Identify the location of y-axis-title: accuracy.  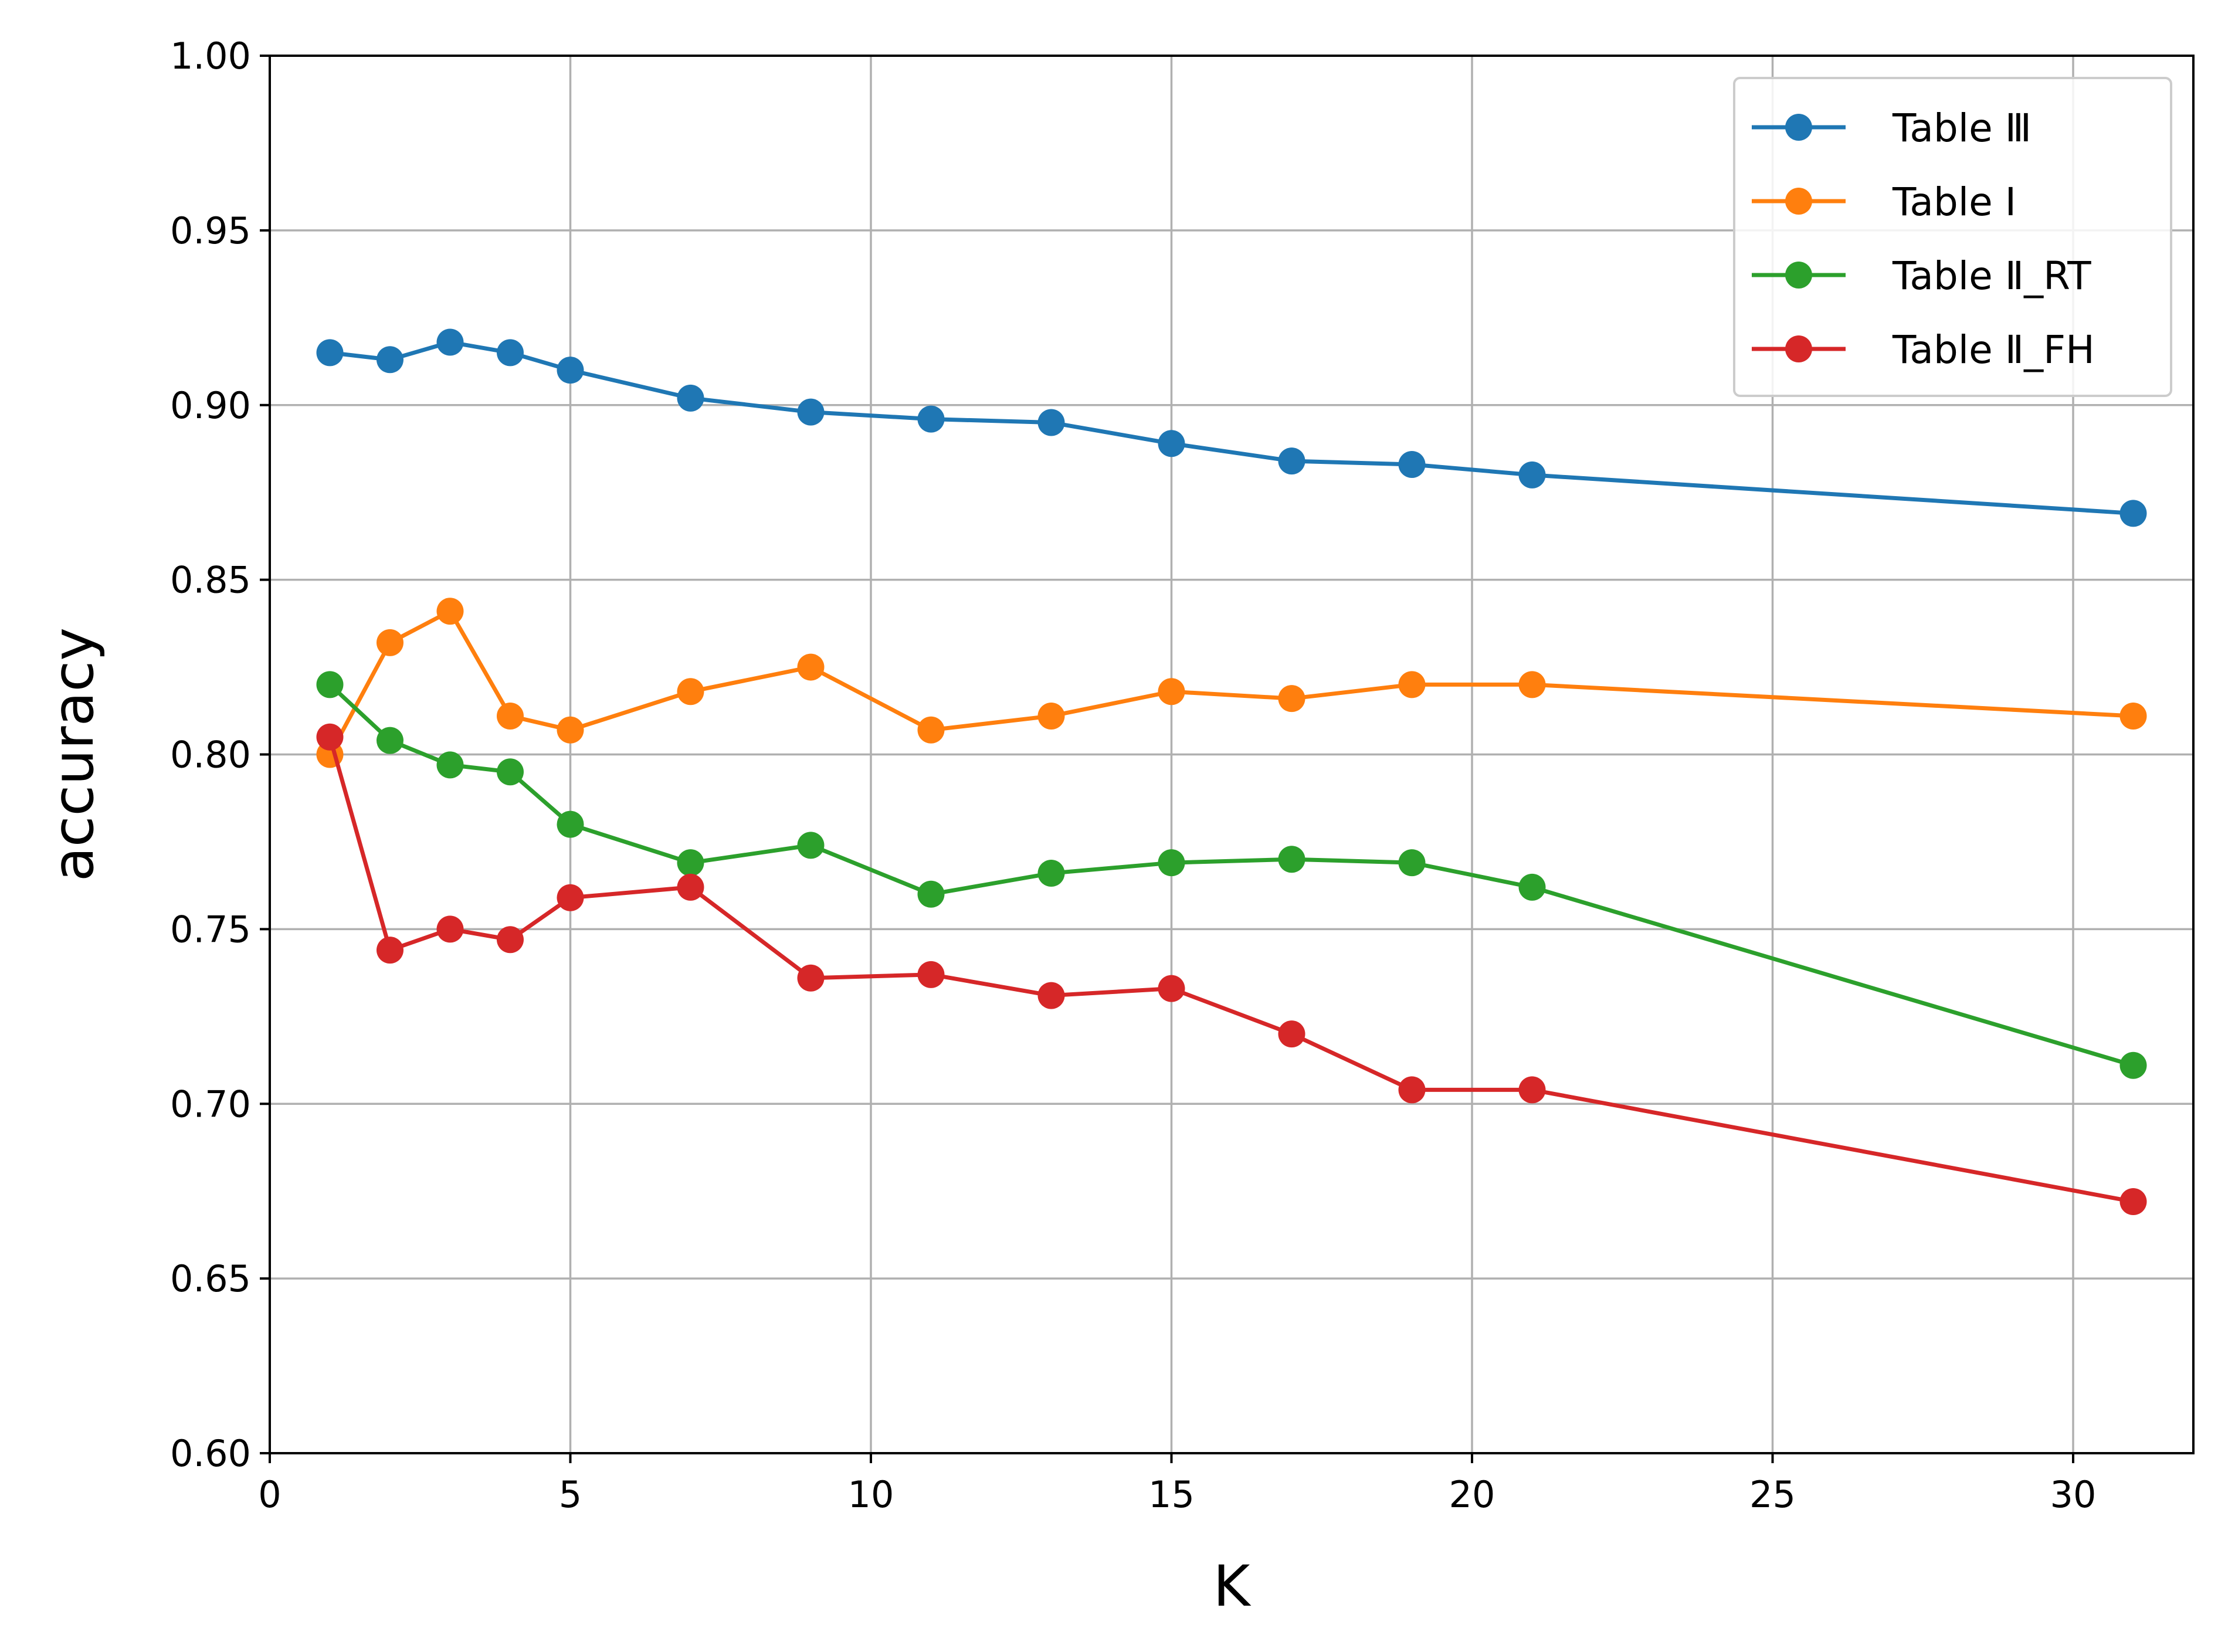
(73, 754).